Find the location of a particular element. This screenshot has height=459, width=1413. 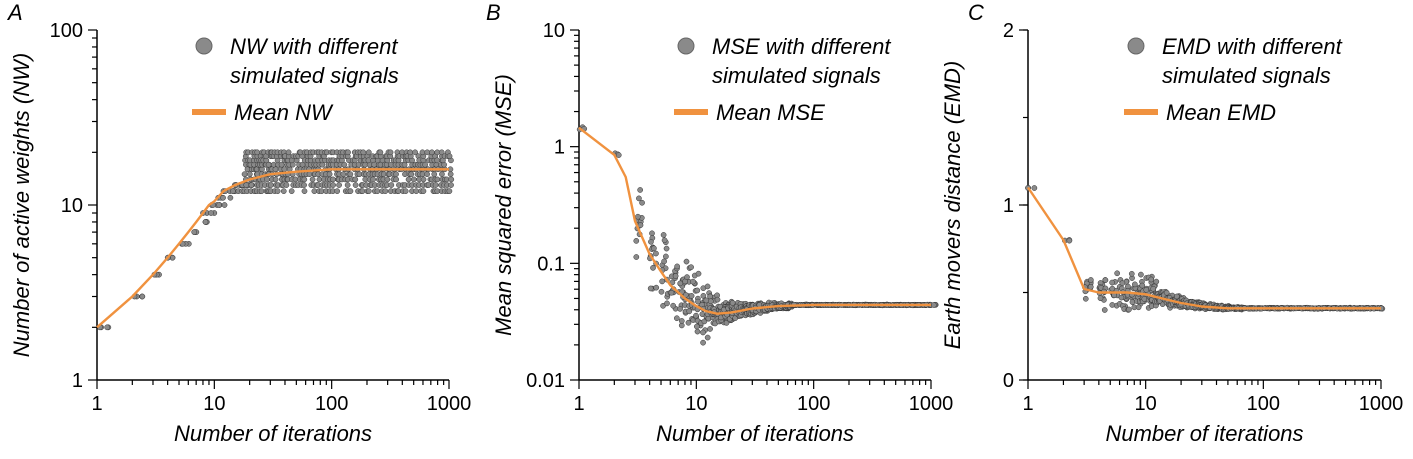

y-tick-label: 0.1 is located at coordinates (551, 264).